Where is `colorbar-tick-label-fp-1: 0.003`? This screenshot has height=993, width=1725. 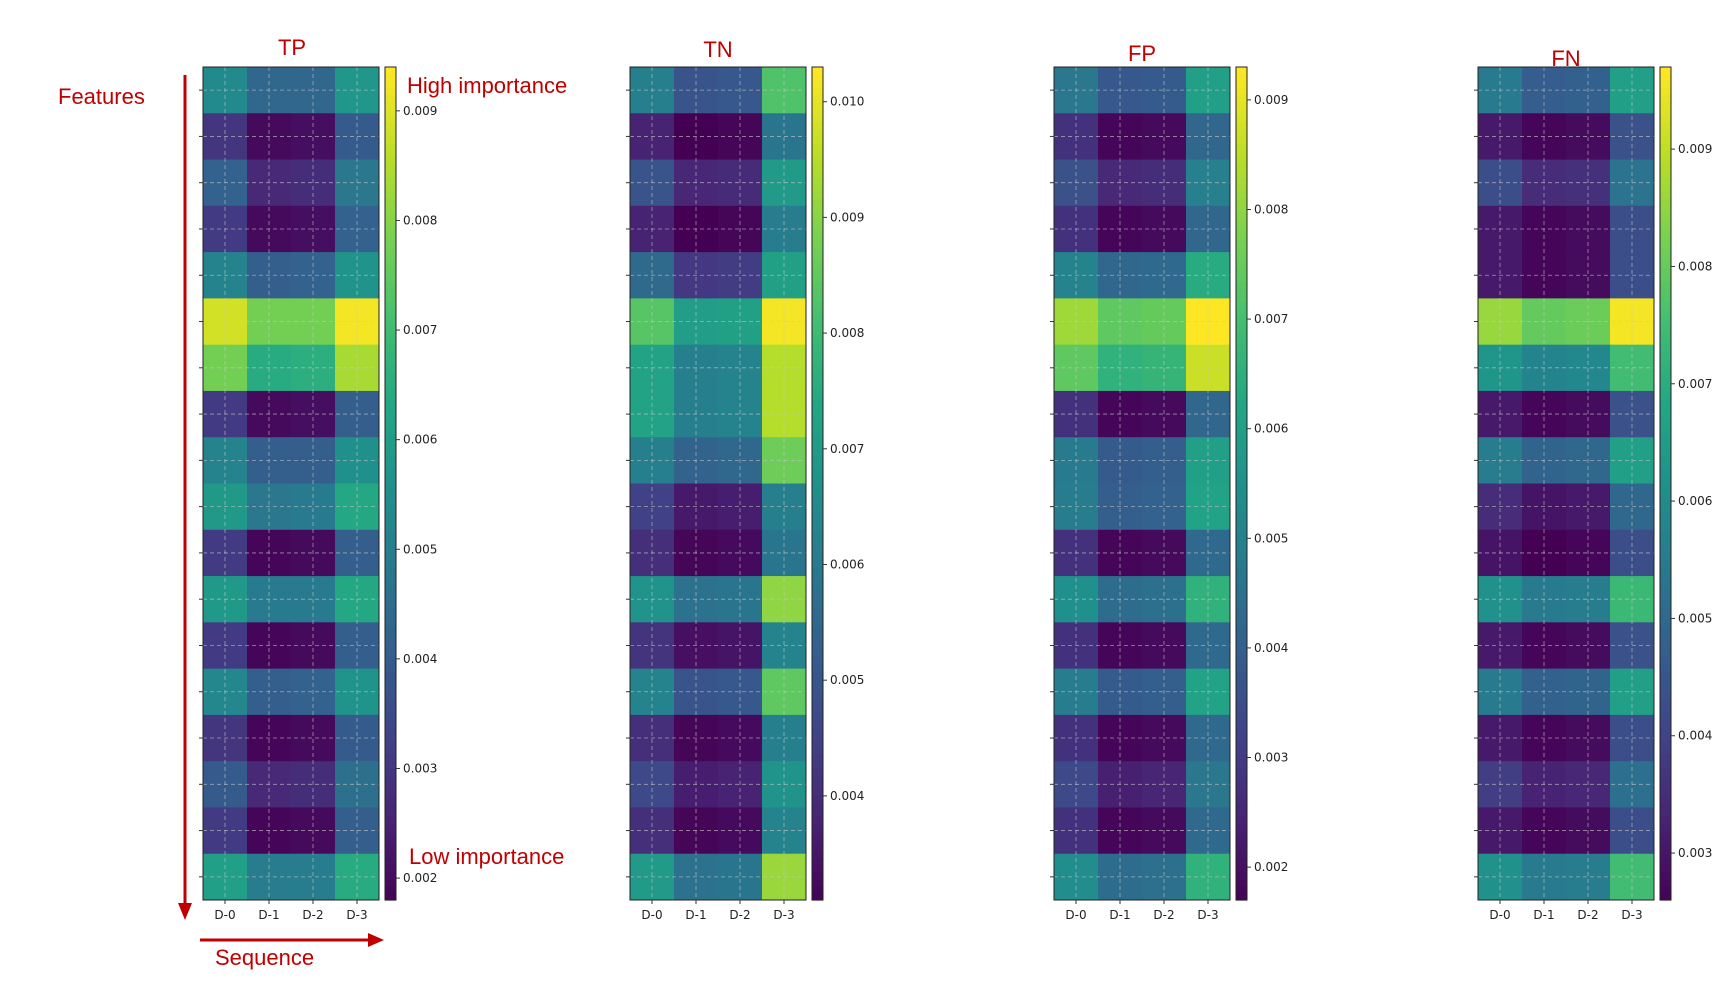 colorbar-tick-label-fp-1: 0.003 is located at coordinates (1271, 758).